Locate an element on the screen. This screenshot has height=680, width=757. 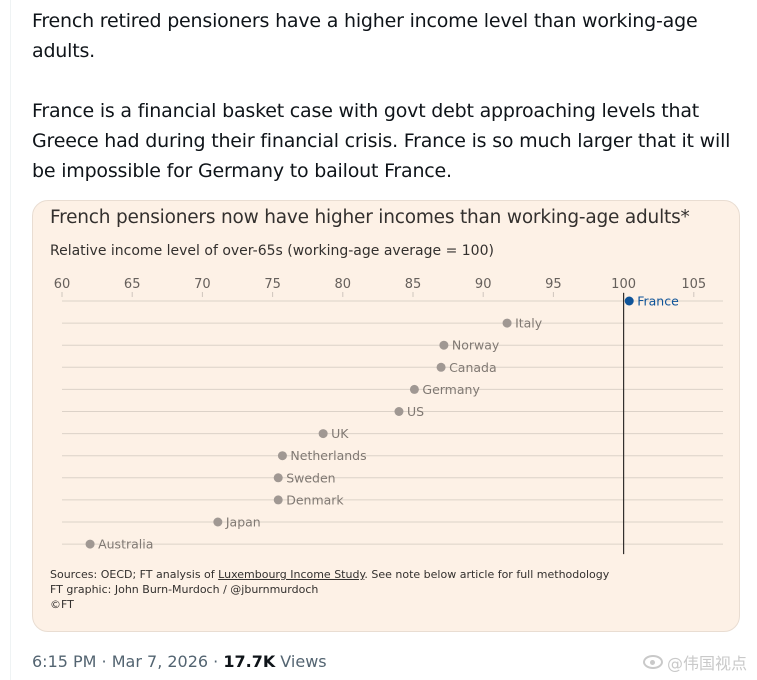
data-point-uk is located at coordinates (323, 434).